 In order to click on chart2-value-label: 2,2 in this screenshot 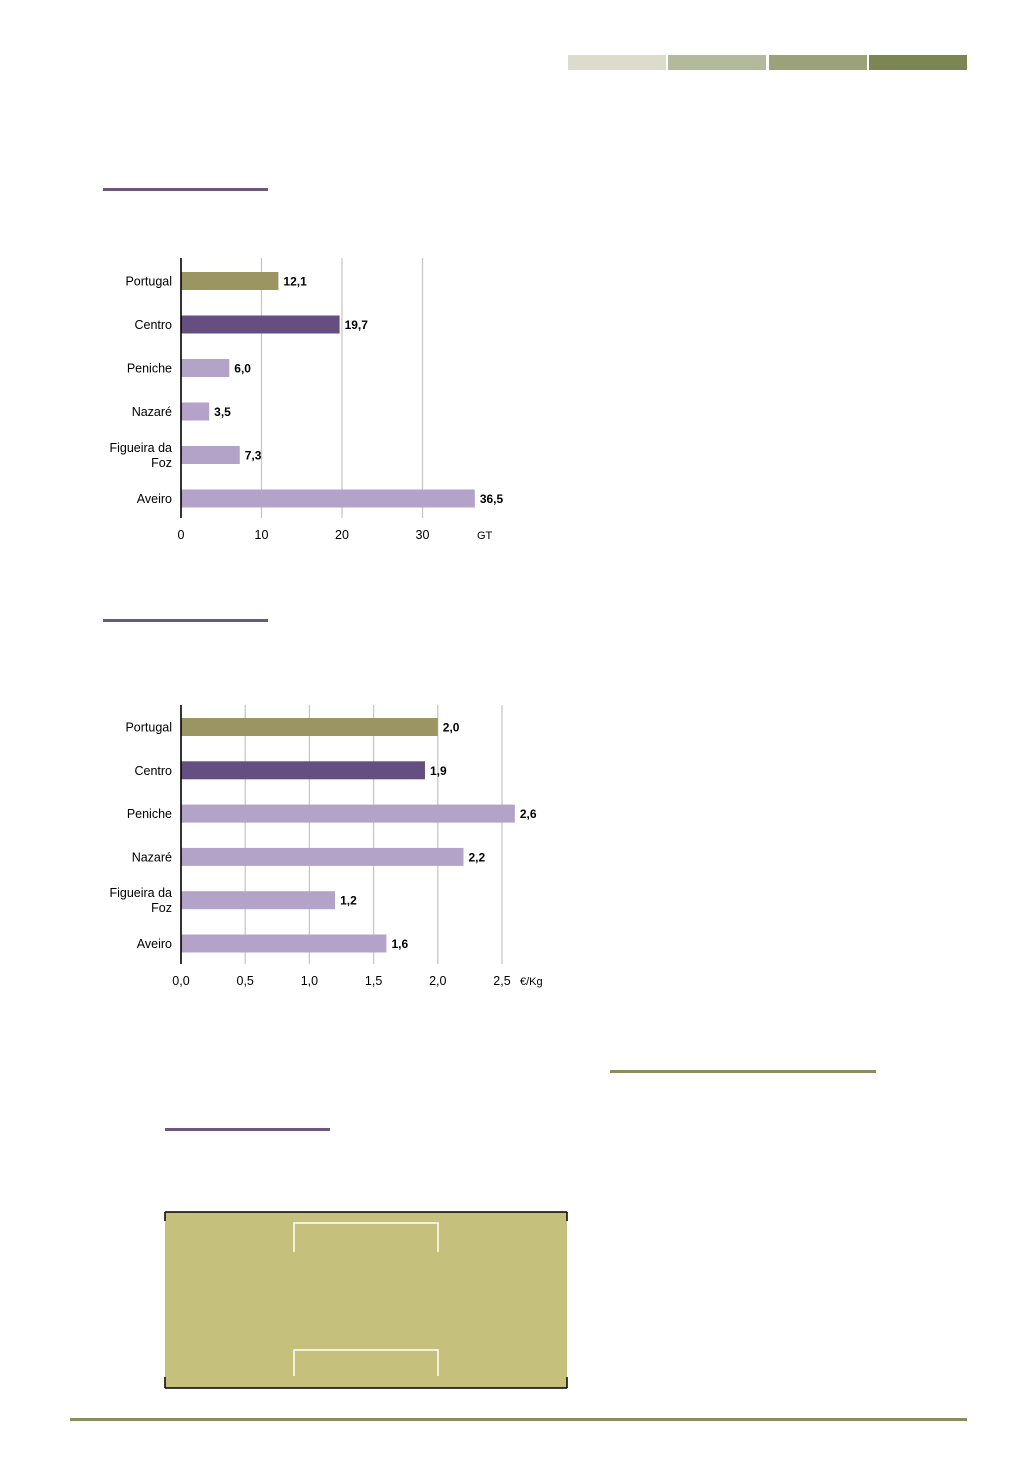, I will do `click(476, 857)`.